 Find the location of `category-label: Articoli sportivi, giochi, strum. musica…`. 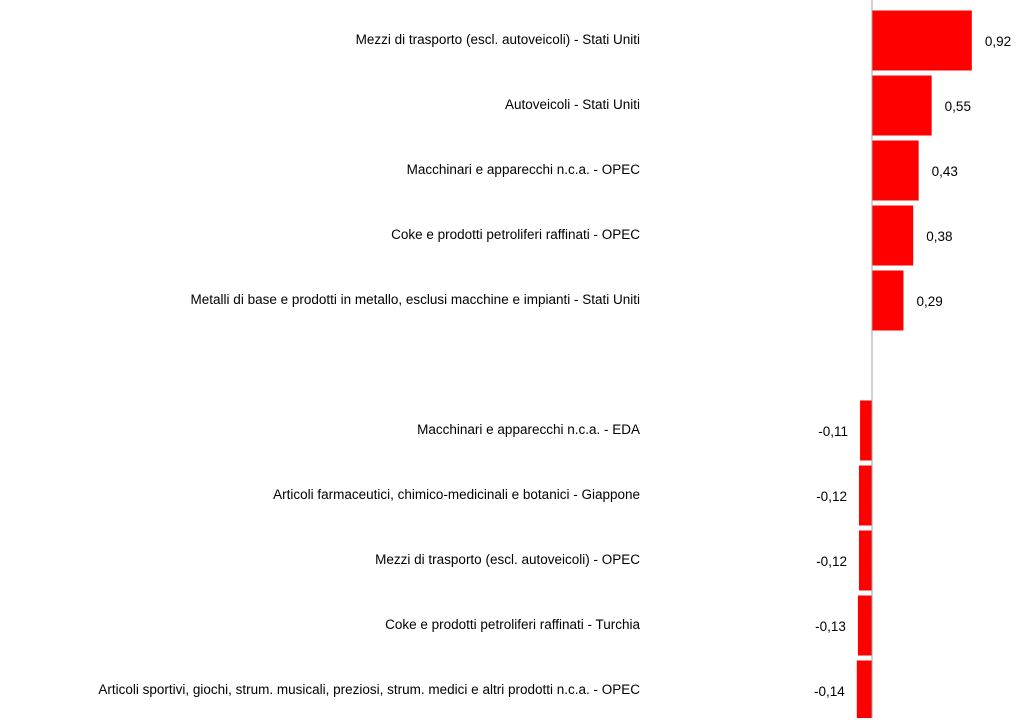

category-label: Articoli sportivi, giochi, strum. musica… is located at coordinates (369, 689).